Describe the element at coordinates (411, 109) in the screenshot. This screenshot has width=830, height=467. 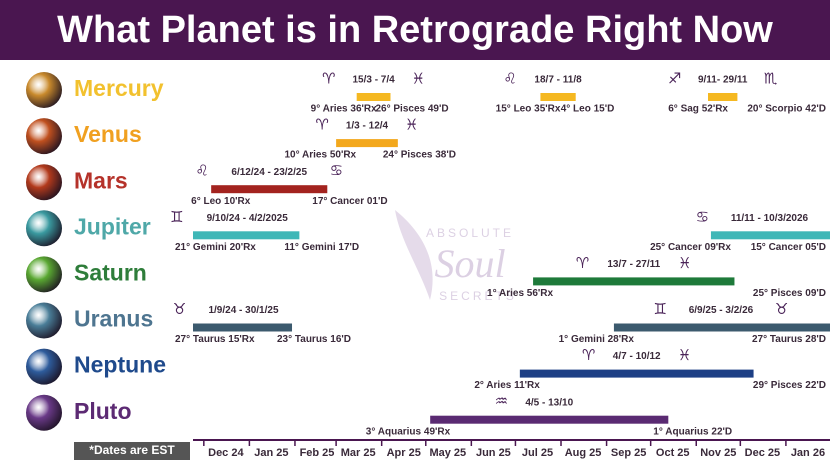
I see `end-label: 26° Pisces 49'D` at that location.